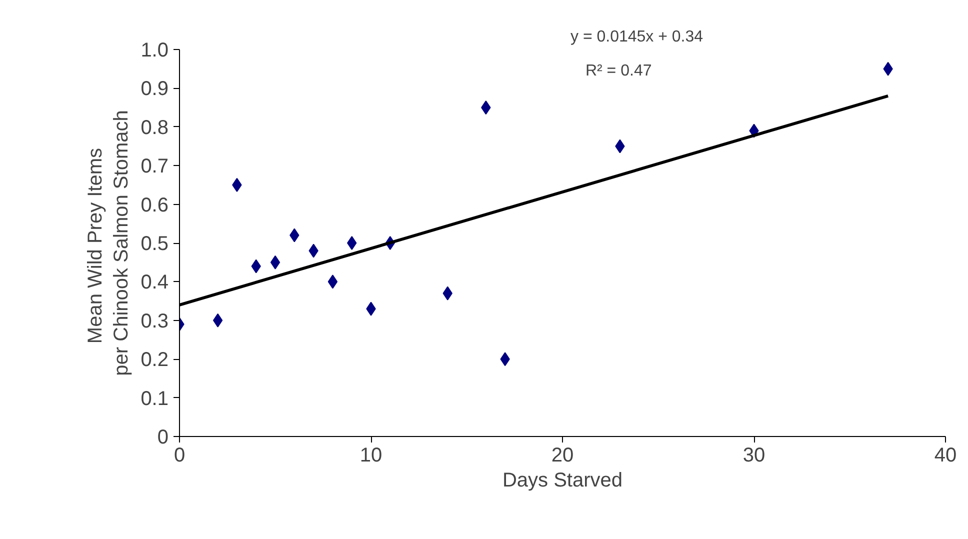 The width and height of the screenshot is (968, 539). Describe the element at coordinates (154, 399) in the screenshot. I see `y-tick-label: 0.1` at that location.